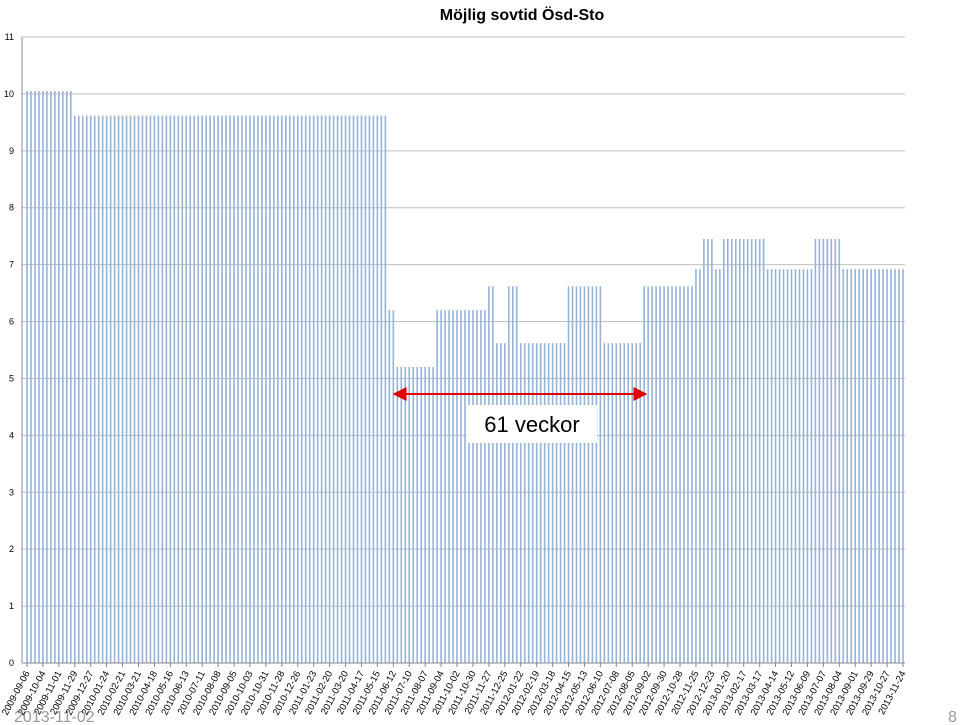 The image size is (960, 725). I want to click on y-tick-label: 10, so click(9, 94).